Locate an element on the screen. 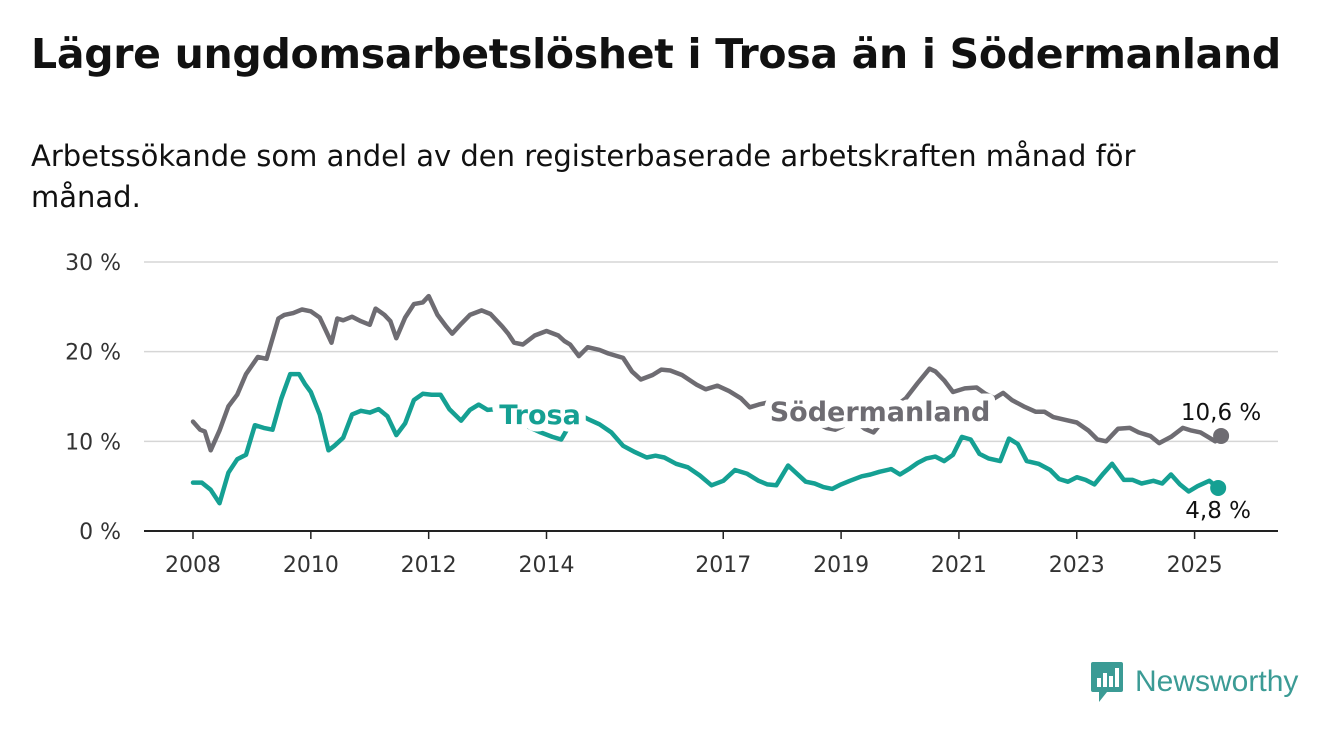  brand-name: Newsworthy is located at coordinates (1217, 681).